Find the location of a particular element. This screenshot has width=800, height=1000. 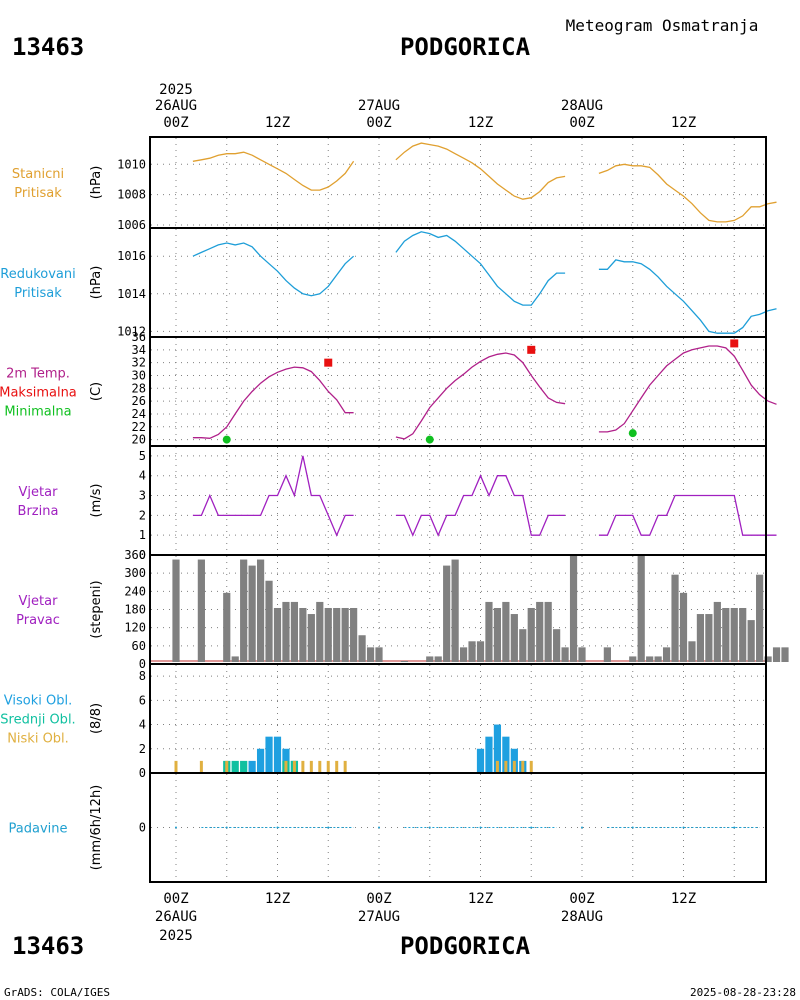

y-tick-label: 2 is located at coordinates (142, 515).